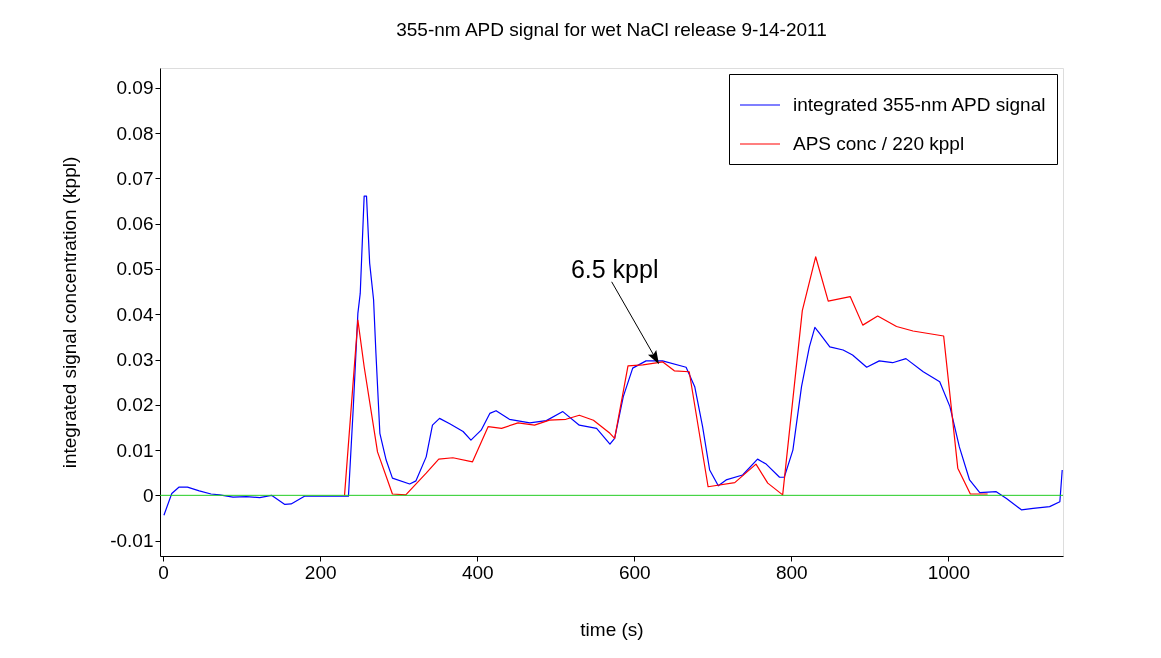 This screenshot has height=658, width=1161. What do you see at coordinates (320, 572) in the screenshot?
I see `x-tick-label: 200` at bounding box center [320, 572].